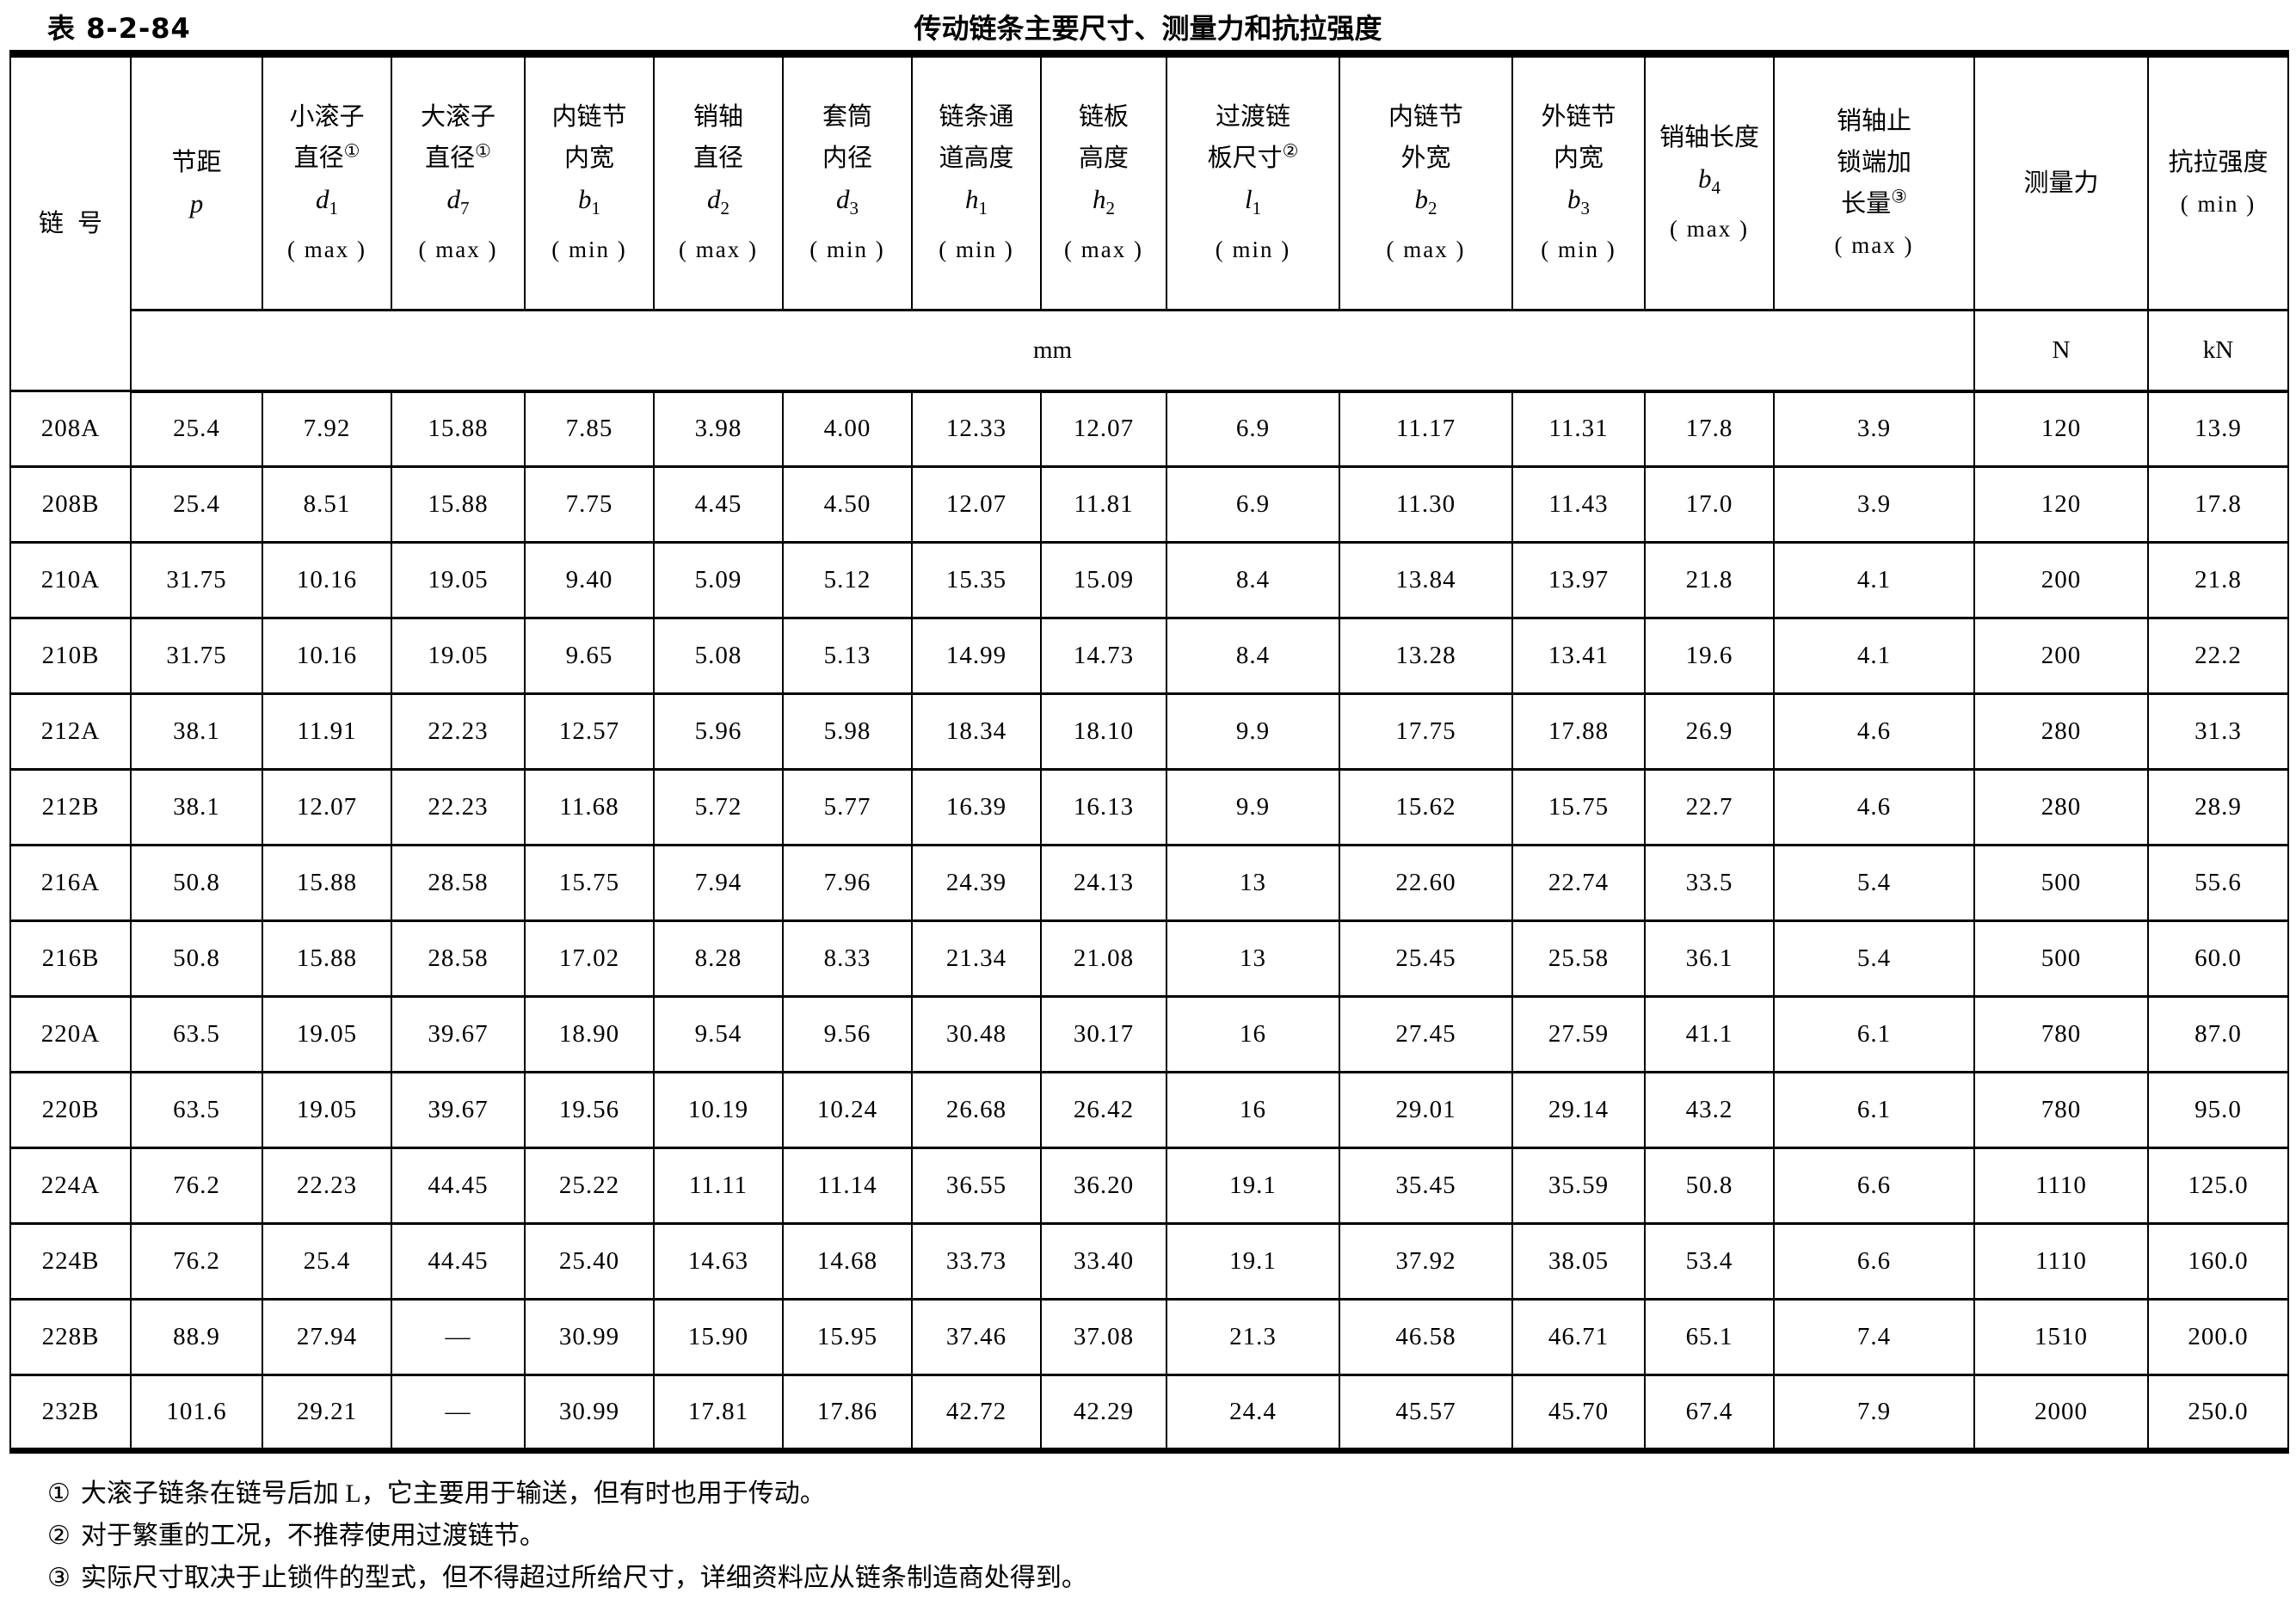 This screenshot has height=1599, width=2296. Describe the element at coordinates (1103, 958) in the screenshot. I see `value-cell: 21.08` at that location.